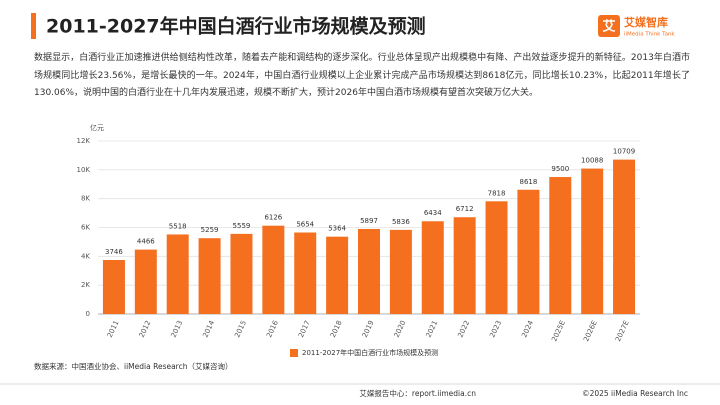  What do you see at coordinates (649, 35) in the screenshot?
I see `logo-sub: iiMedia Think Tank` at bounding box center [649, 35].